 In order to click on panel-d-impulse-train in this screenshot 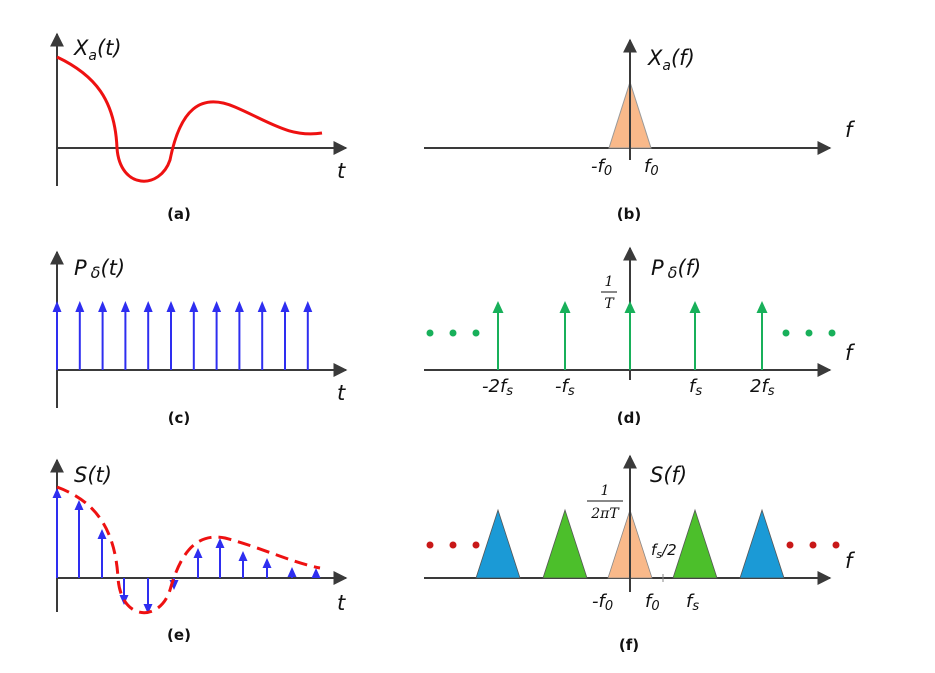, I will do `click(630, 335)`.